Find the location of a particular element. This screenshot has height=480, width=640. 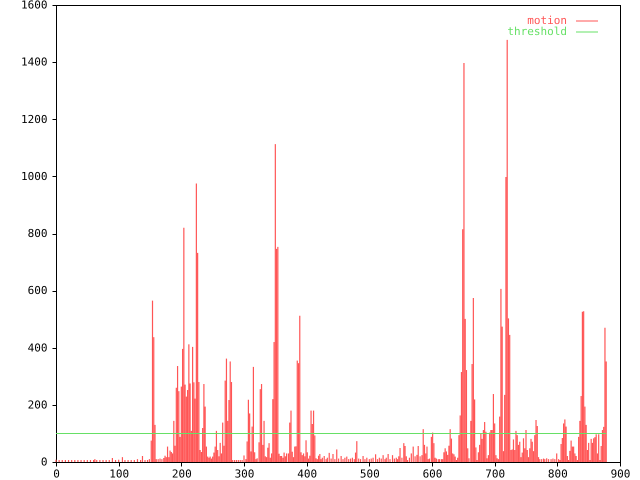

legend-label: motion is located at coordinates (547, 20).